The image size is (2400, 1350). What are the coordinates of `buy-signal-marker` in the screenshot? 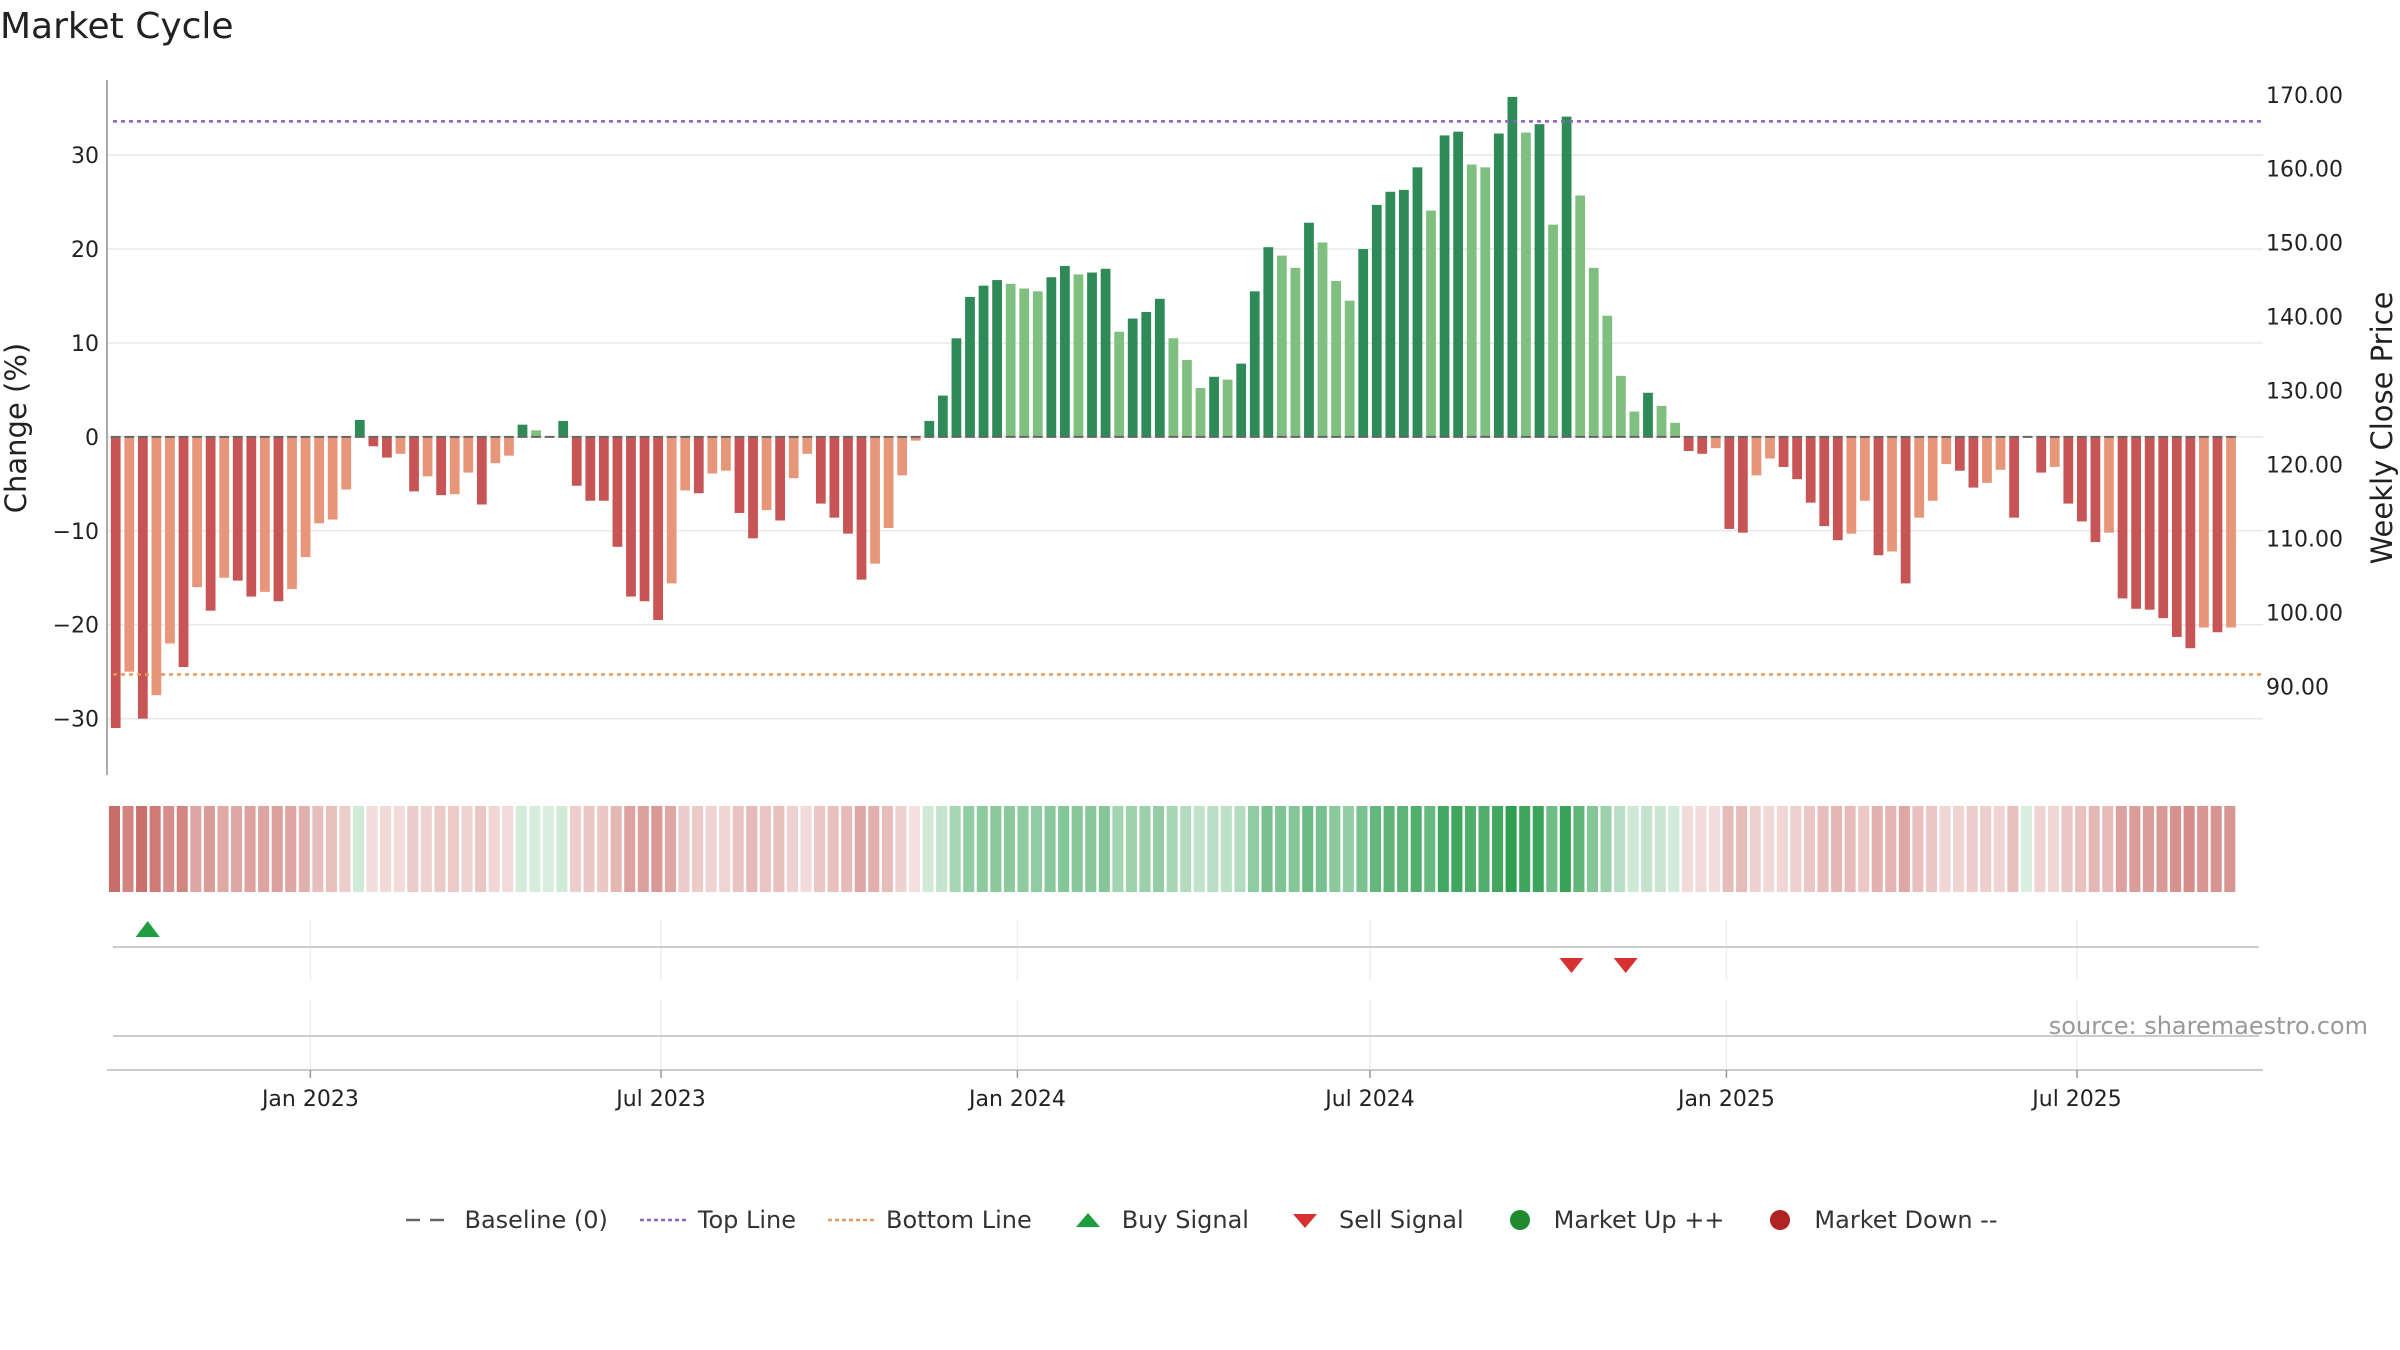 It's located at (147, 929).